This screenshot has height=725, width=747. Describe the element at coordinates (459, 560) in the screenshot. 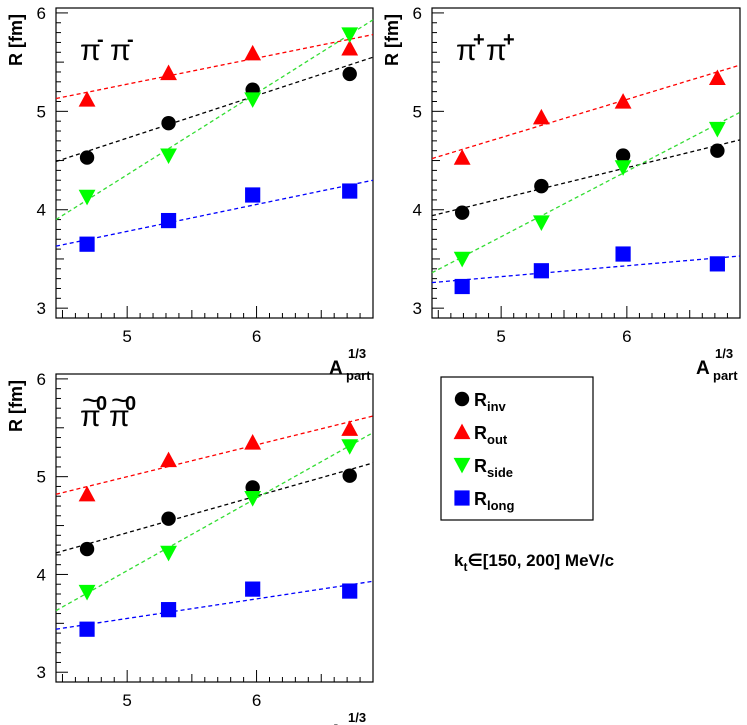

I see `kt-symbol: k` at that location.